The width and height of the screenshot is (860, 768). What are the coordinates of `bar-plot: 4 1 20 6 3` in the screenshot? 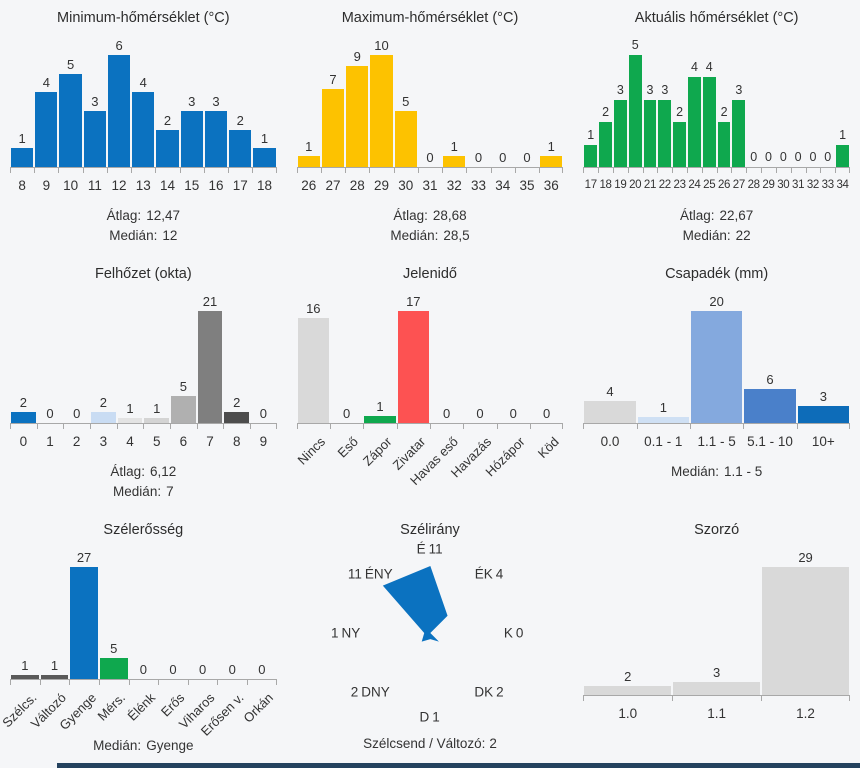 It's located at (716, 356).